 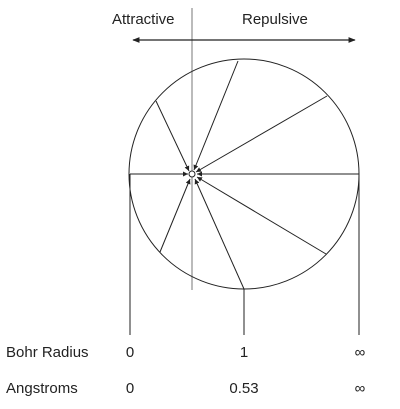 I want to click on angstroms-row-label: Angstroms, so click(x=42, y=388).